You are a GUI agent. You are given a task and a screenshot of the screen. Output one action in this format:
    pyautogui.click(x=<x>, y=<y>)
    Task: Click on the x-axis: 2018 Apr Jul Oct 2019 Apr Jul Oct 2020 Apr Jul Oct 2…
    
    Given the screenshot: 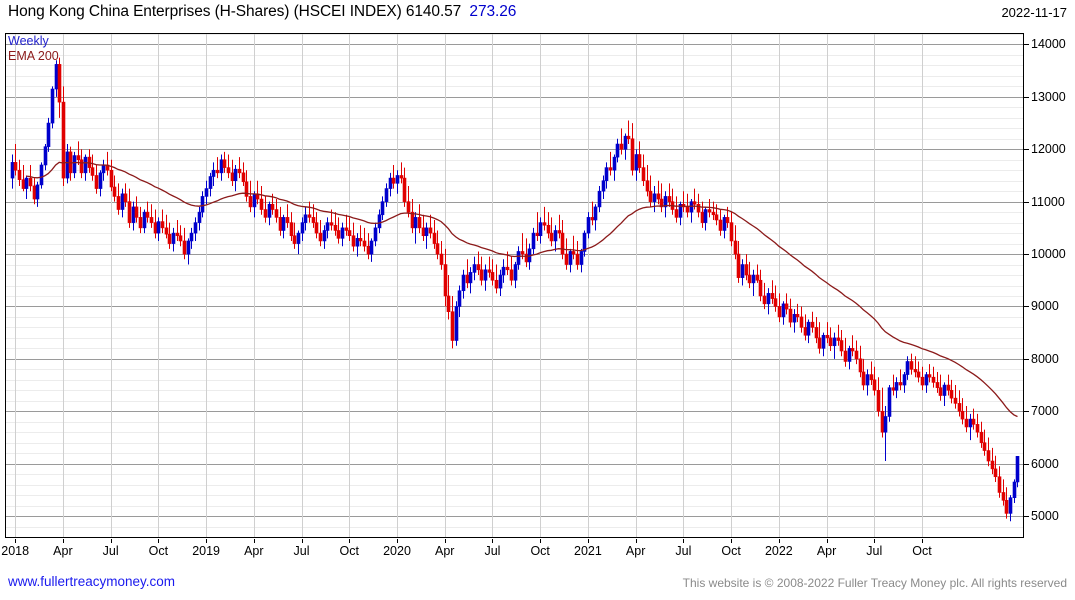 What is the action you would take?
    pyautogui.click(x=512, y=549)
    